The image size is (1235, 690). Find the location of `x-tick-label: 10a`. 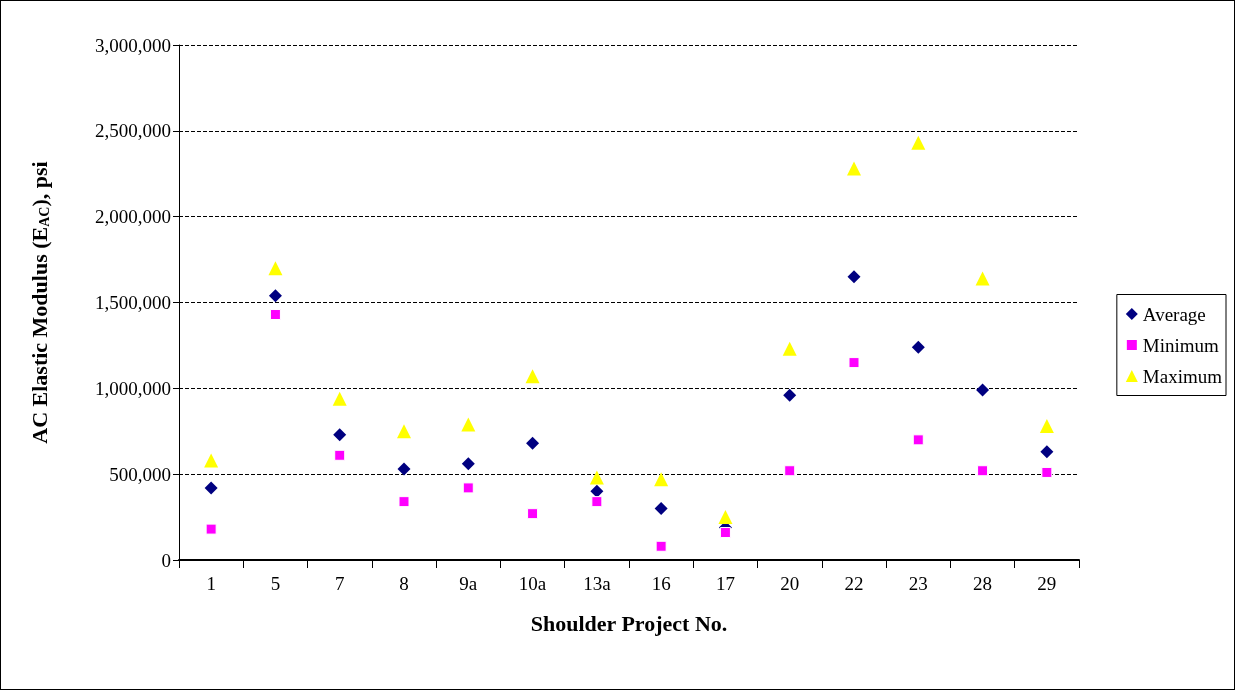

x-tick-label: 10a is located at coordinates (532, 583).